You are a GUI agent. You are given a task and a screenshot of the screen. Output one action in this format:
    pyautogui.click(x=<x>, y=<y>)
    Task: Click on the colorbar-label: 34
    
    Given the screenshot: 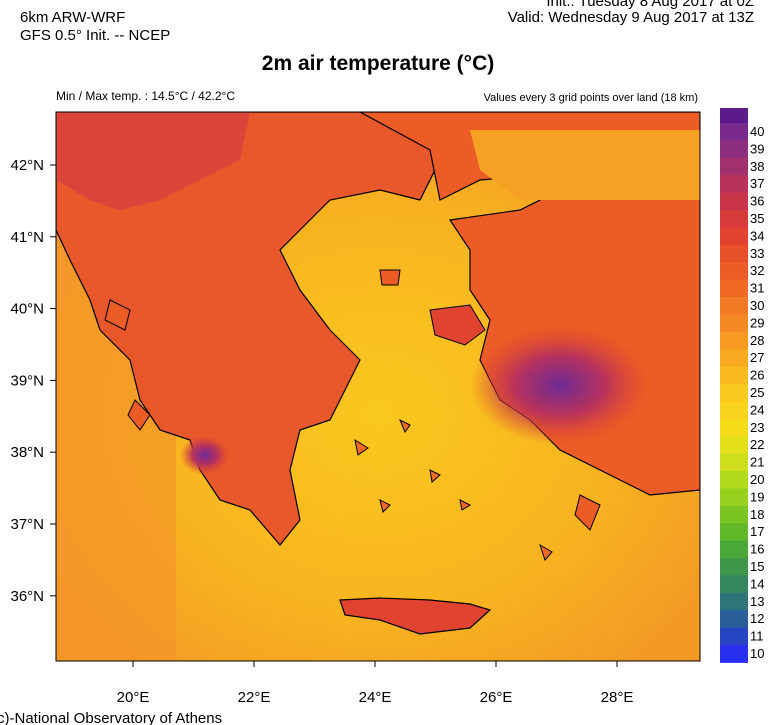 What is the action you would take?
    pyautogui.click(x=757, y=235)
    